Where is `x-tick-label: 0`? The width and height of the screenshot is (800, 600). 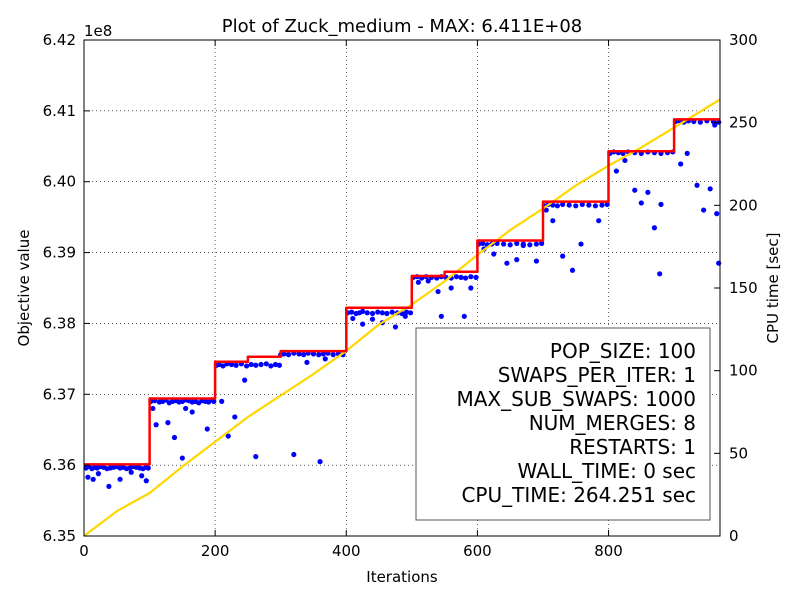 x-tick-label: 0 is located at coordinates (84, 551).